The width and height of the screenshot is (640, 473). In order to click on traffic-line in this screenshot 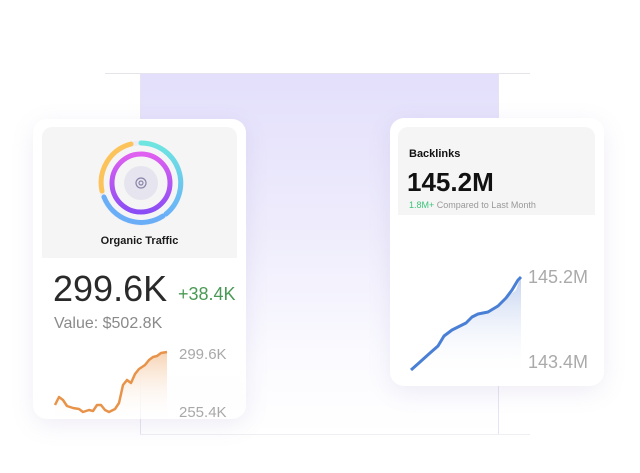, I will do `click(110, 382)`.